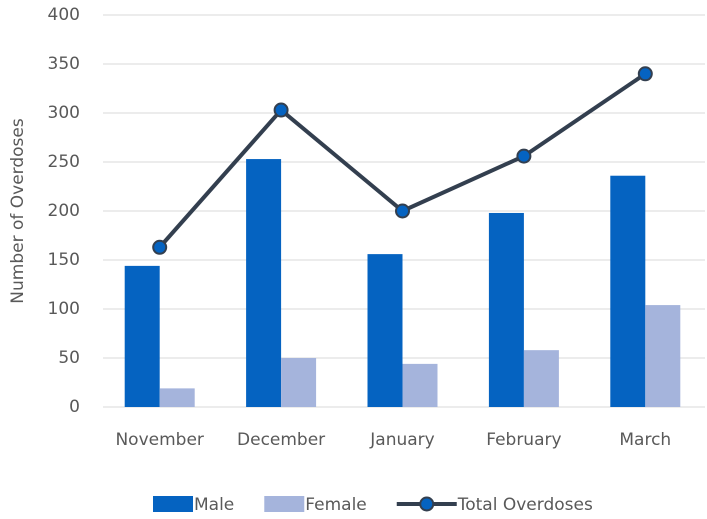 The width and height of the screenshot is (707, 519). Describe the element at coordinates (645, 440) in the screenshot. I see `x-tick-label: March` at that location.